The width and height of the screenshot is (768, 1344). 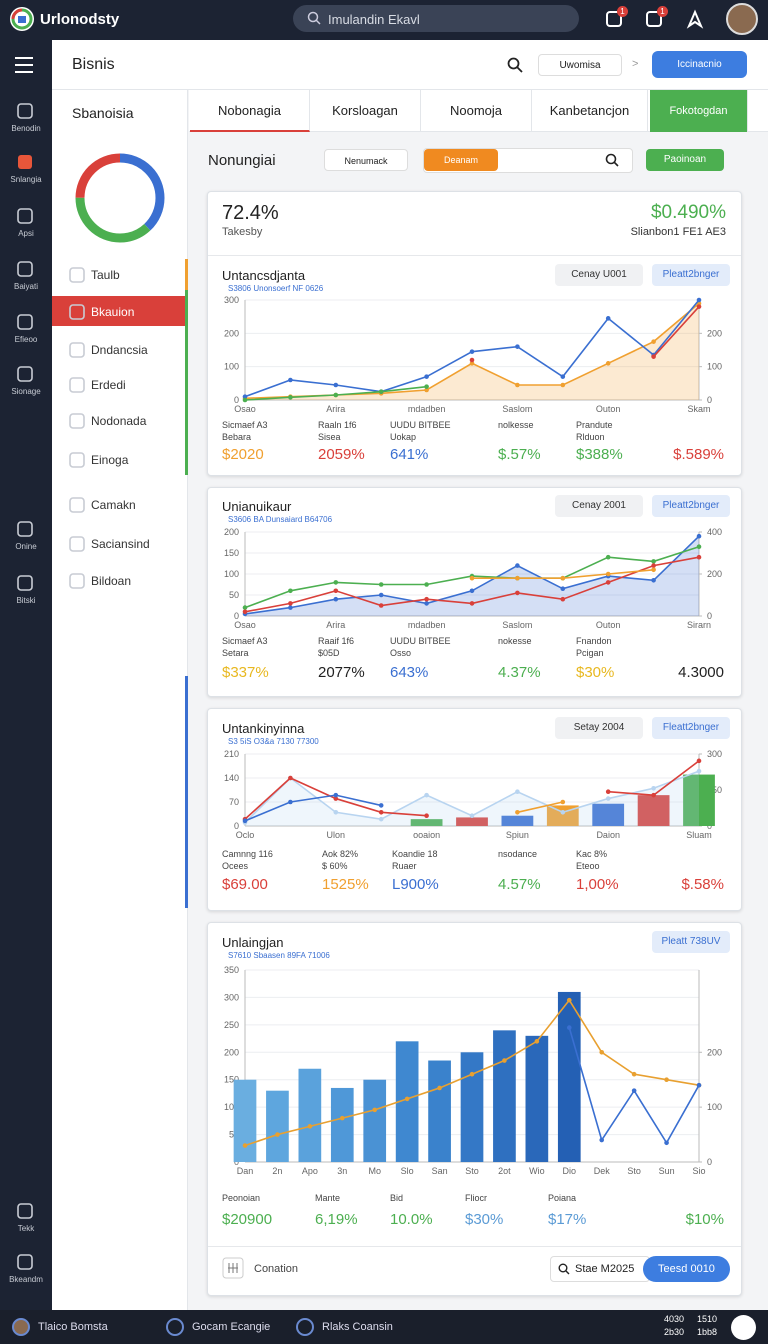 I want to click on task-item: Tlaico Bomsta, so click(x=73, y=1327).